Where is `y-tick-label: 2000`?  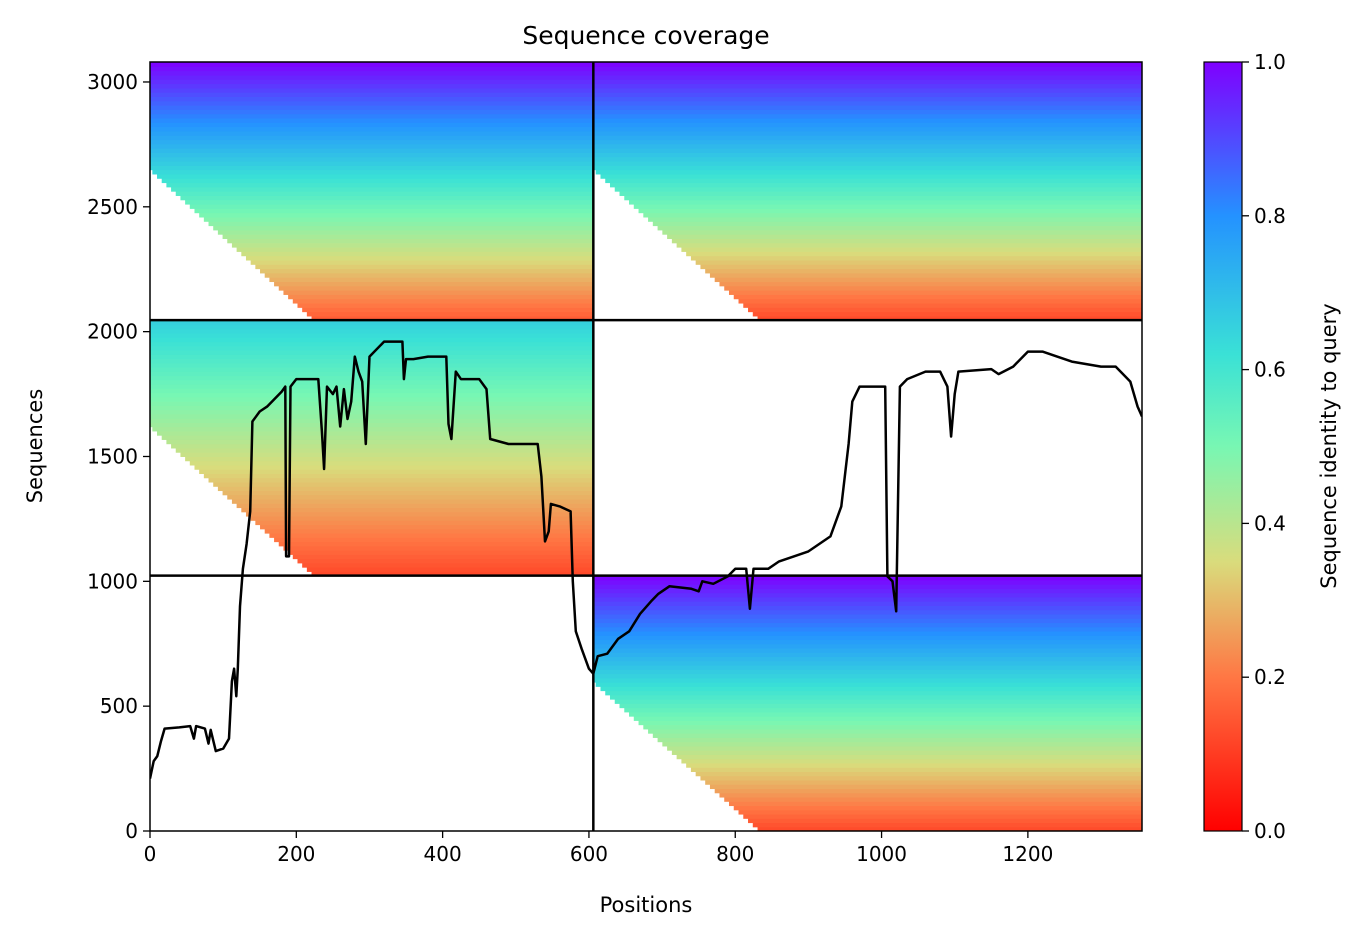
y-tick-label: 2000 is located at coordinates (112, 332).